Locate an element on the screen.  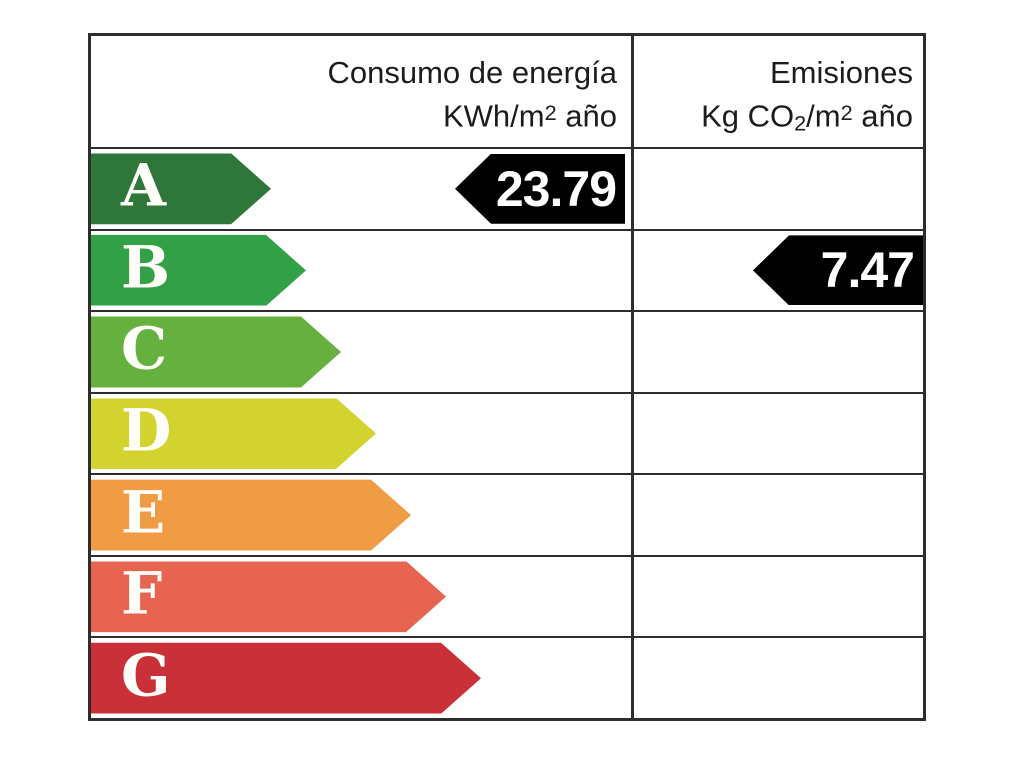
header-consumption-unit-rest: año is located at coordinates (586, 116).